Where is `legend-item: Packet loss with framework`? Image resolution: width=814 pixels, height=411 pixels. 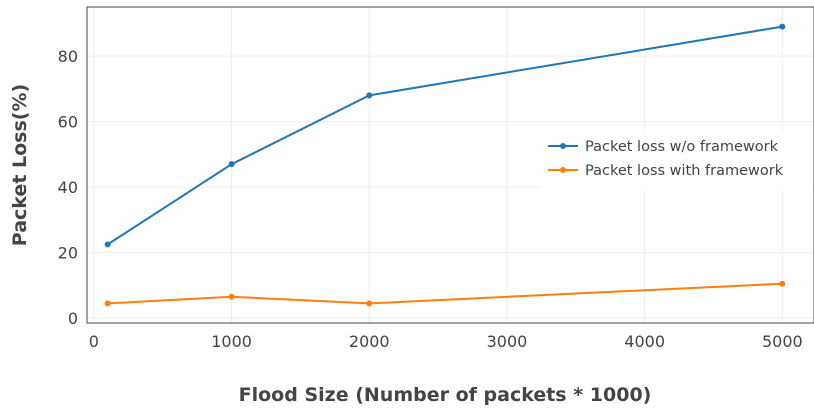
legend-item: Packet loss with framework is located at coordinates (666, 171).